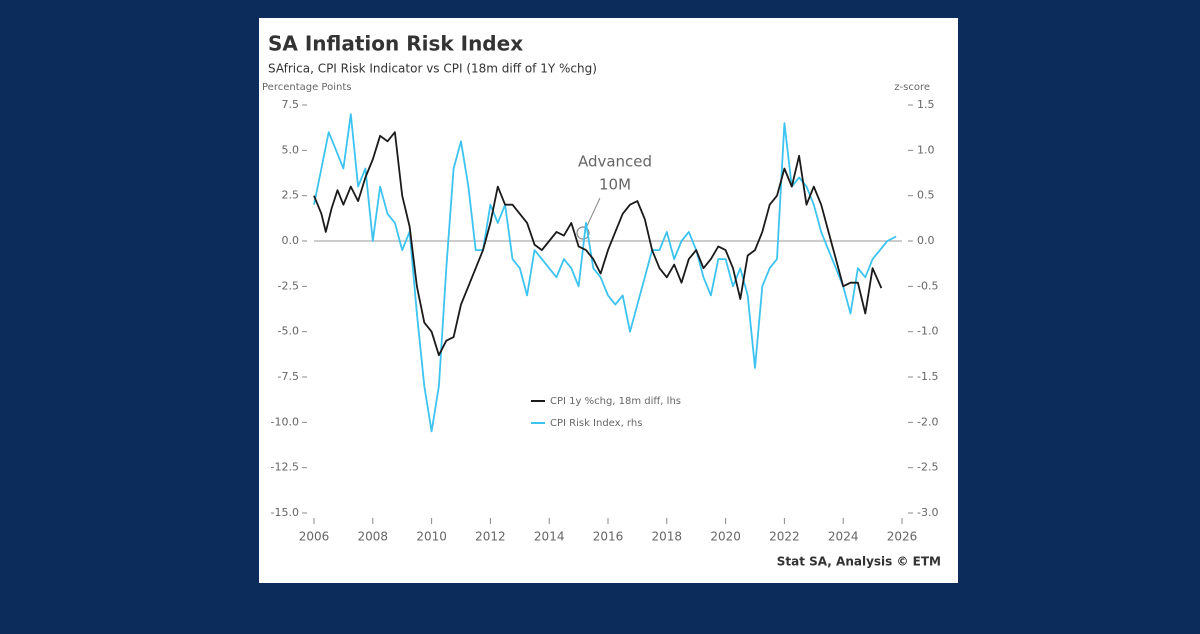 This screenshot has height=634, width=1200. What do you see at coordinates (431, 537) in the screenshot?
I see `x-tick-label: 2010` at bounding box center [431, 537].